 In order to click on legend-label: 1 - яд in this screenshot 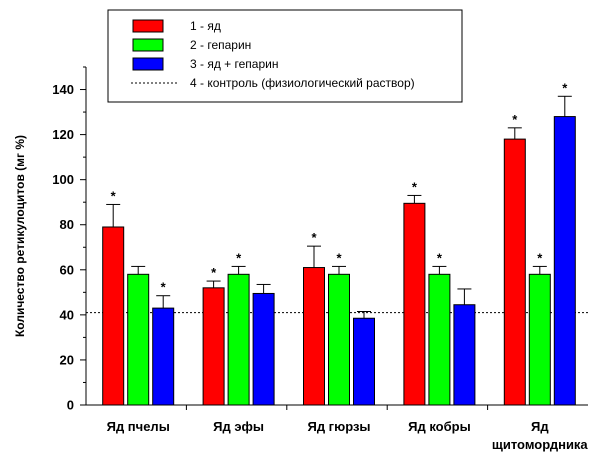, I will do `click(205, 26)`.